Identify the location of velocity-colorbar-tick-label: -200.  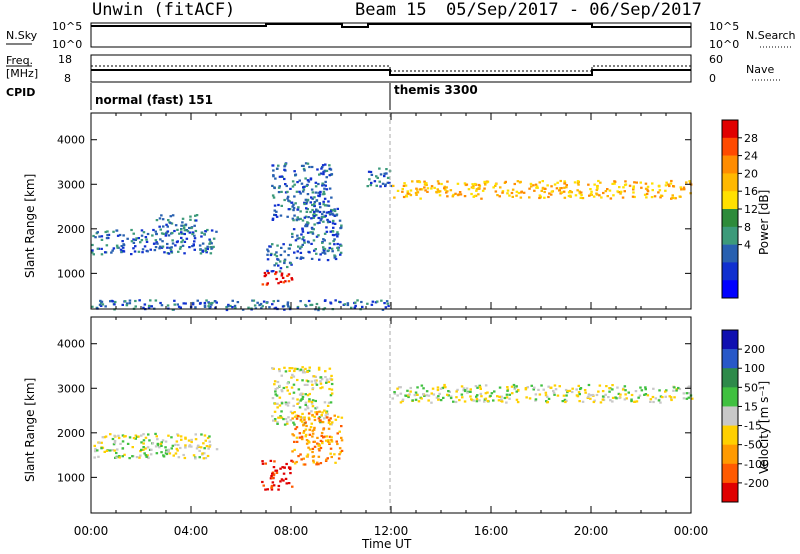
(756, 483).